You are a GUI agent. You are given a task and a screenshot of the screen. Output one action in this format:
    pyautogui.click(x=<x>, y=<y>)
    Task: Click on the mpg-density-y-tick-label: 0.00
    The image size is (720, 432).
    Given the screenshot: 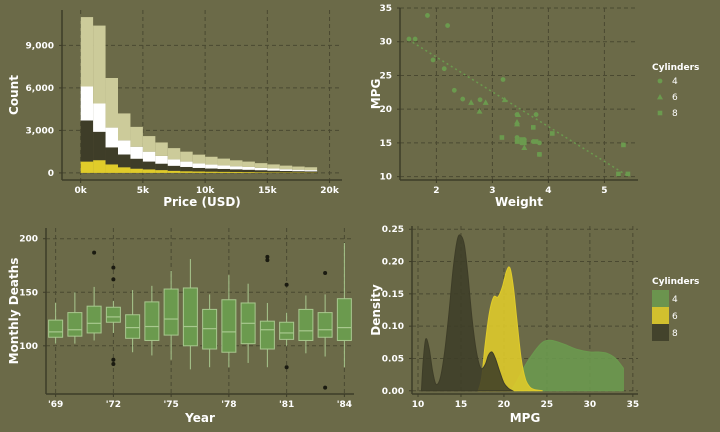 What is the action you would take?
    pyautogui.click(x=393, y=392)
    